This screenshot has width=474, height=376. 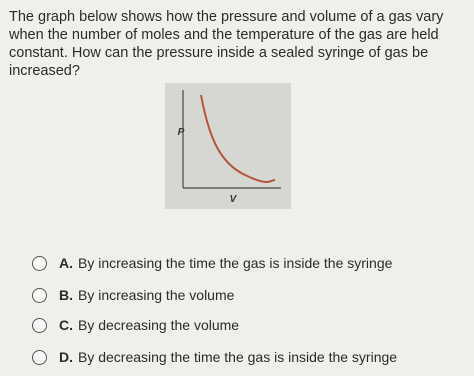 I want to click on option-letter: A., so click(x=66, y=263).